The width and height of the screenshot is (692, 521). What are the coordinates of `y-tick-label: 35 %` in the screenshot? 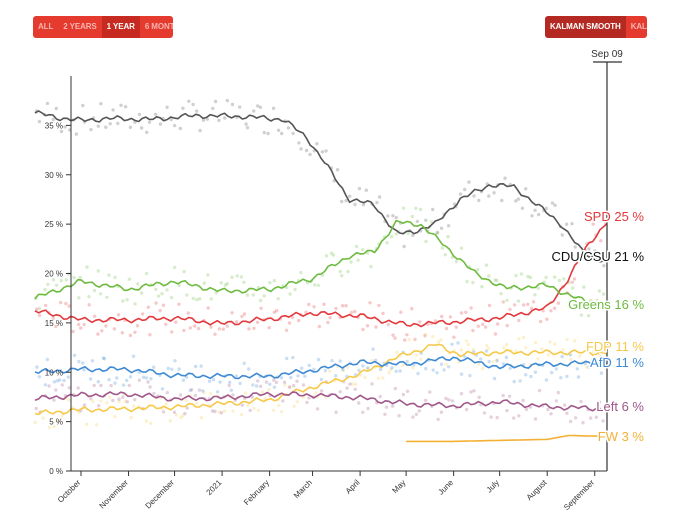 It's located at (54, 125).